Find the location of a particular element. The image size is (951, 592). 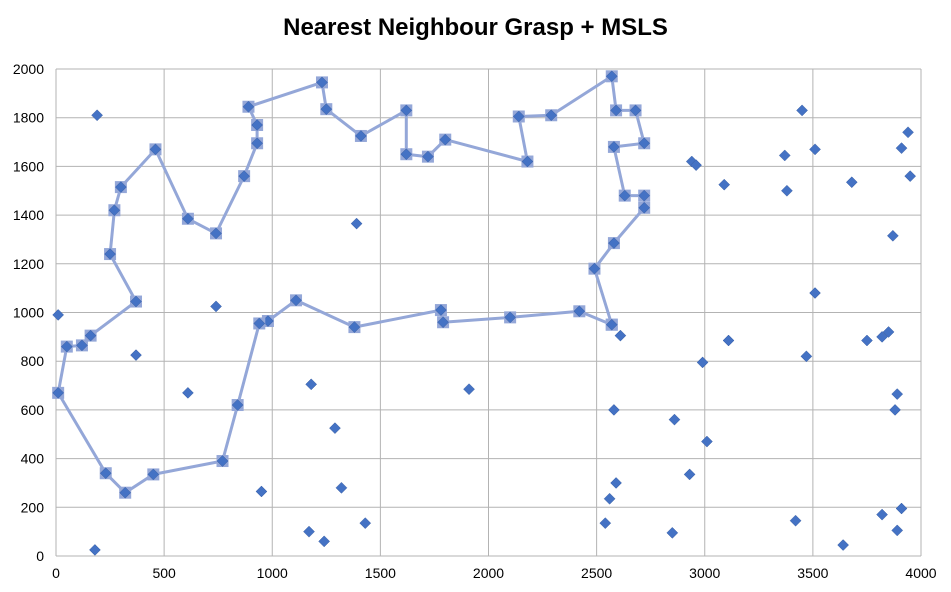

y-tick-label: 1200 is located at coordinates (28, 264).